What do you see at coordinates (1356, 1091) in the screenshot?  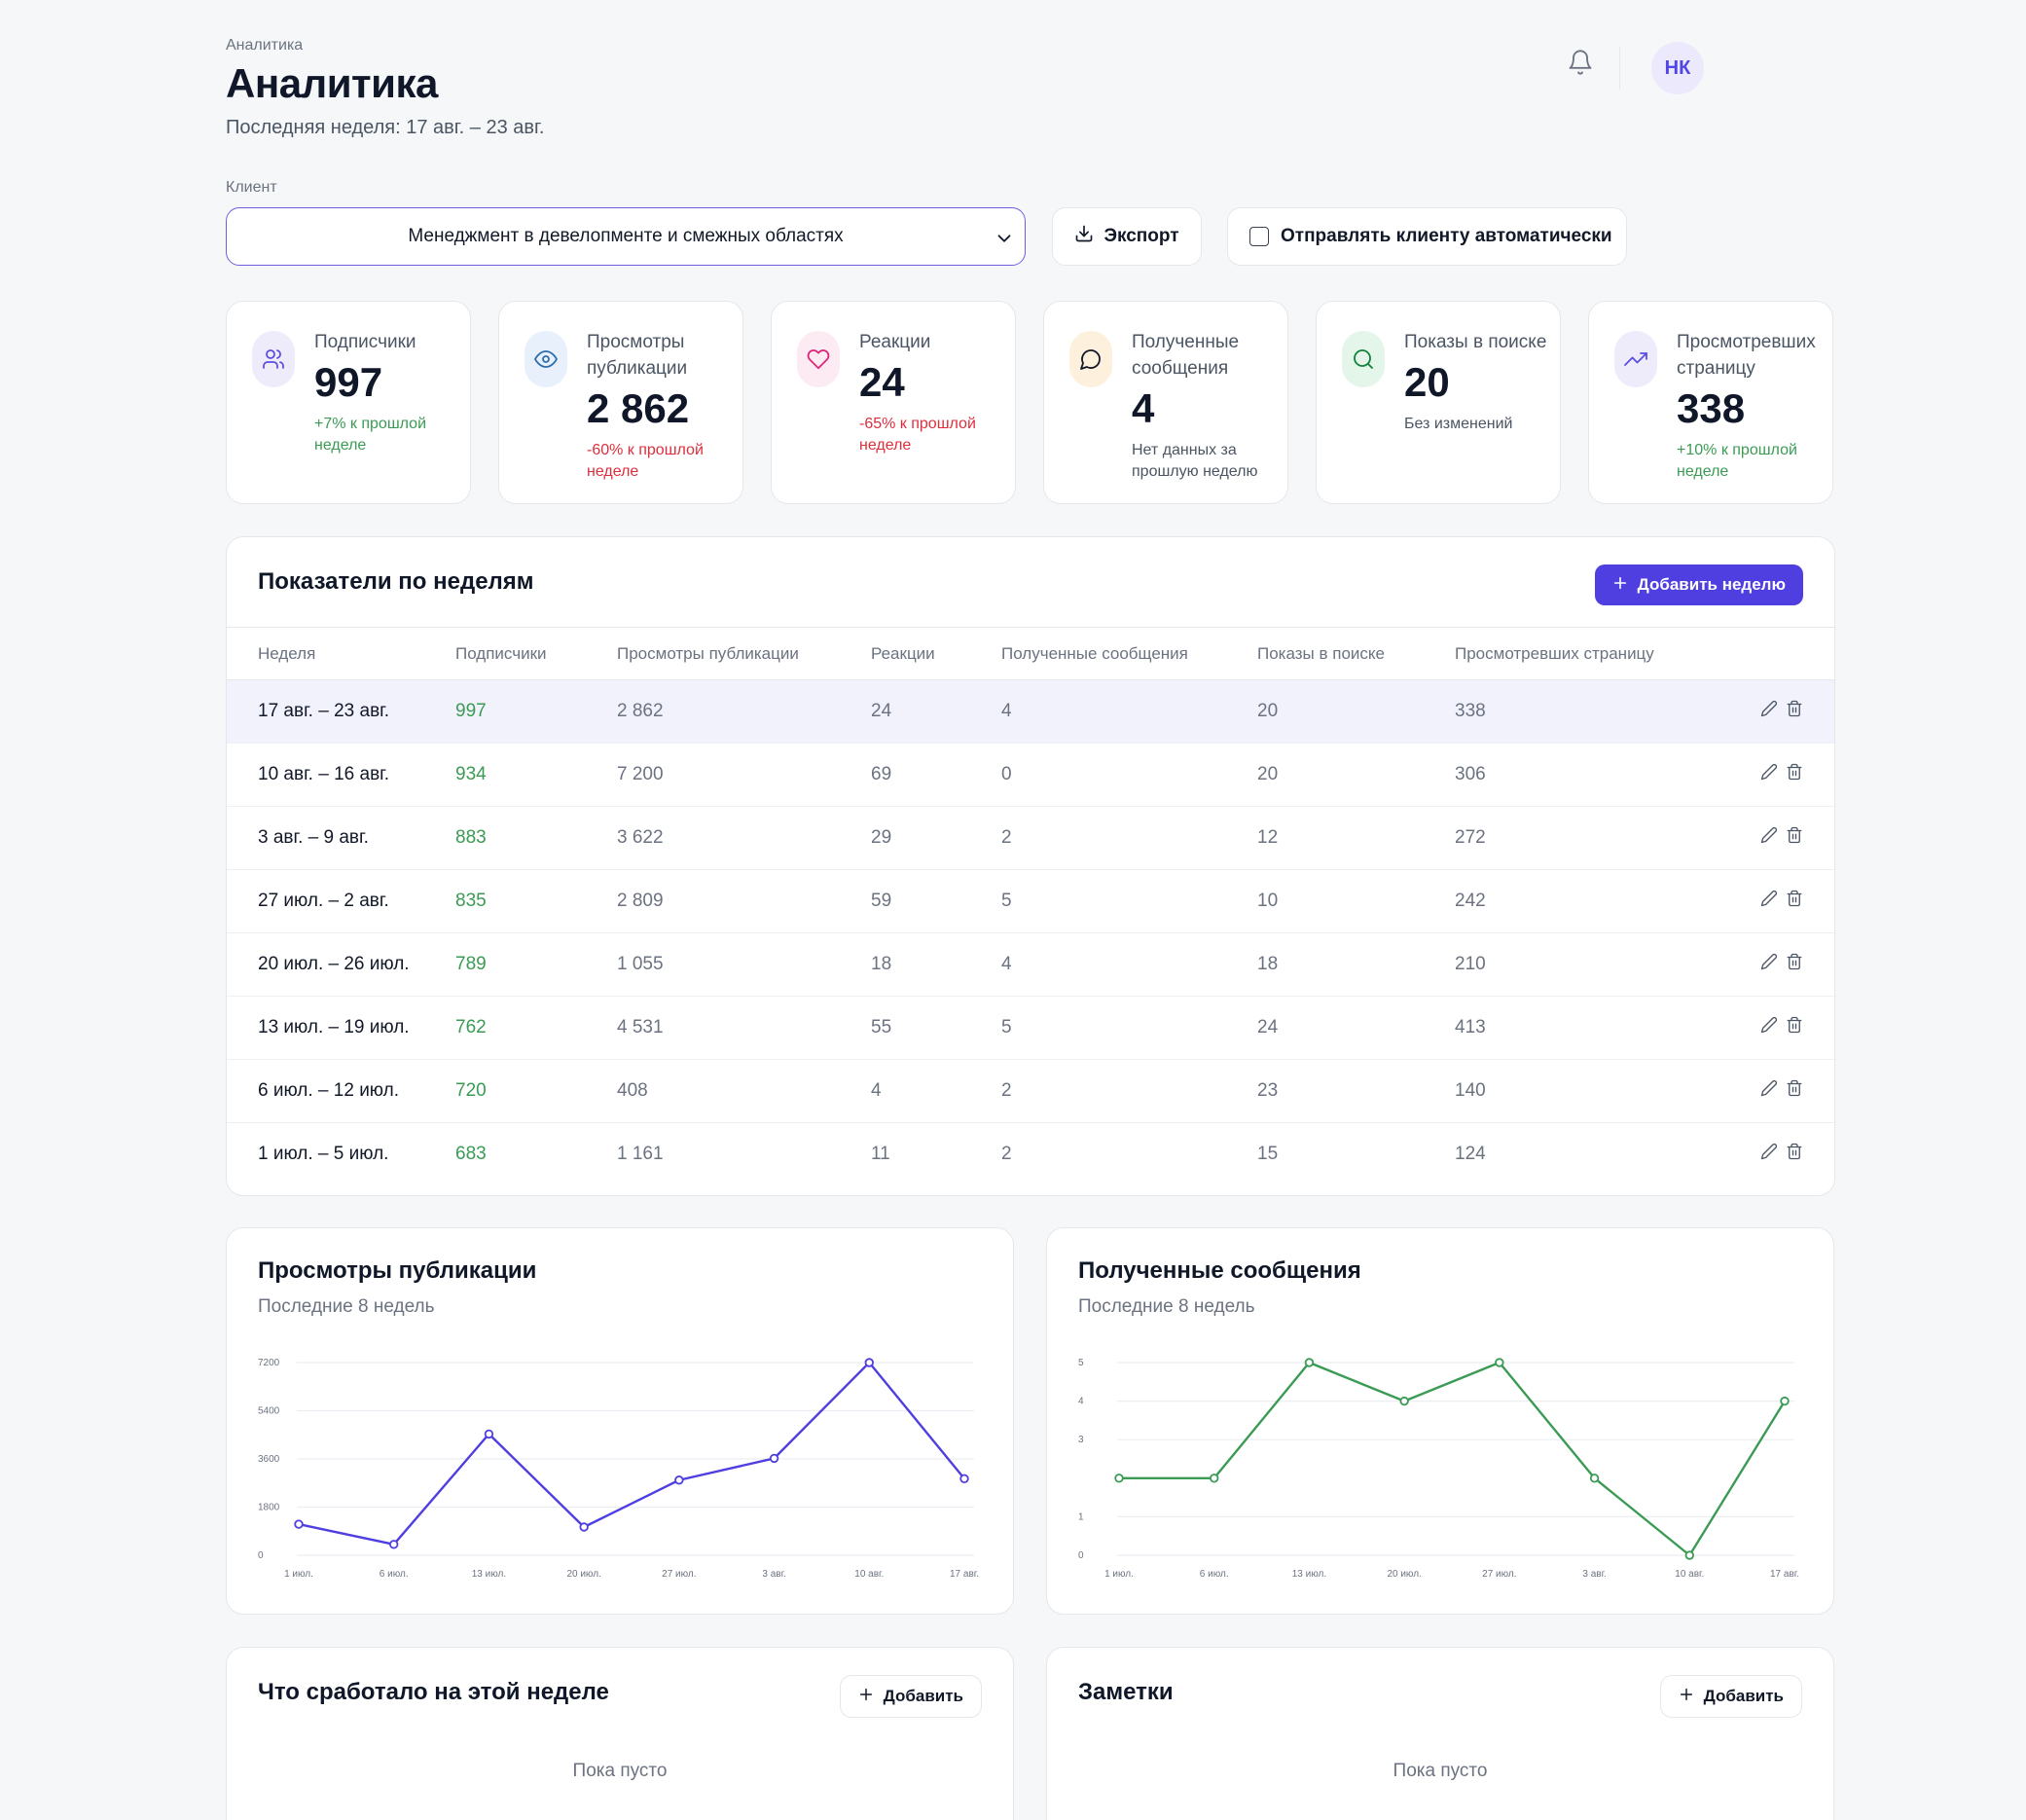 I see `table-cell: 23` at bounding box center [1356, 1091].